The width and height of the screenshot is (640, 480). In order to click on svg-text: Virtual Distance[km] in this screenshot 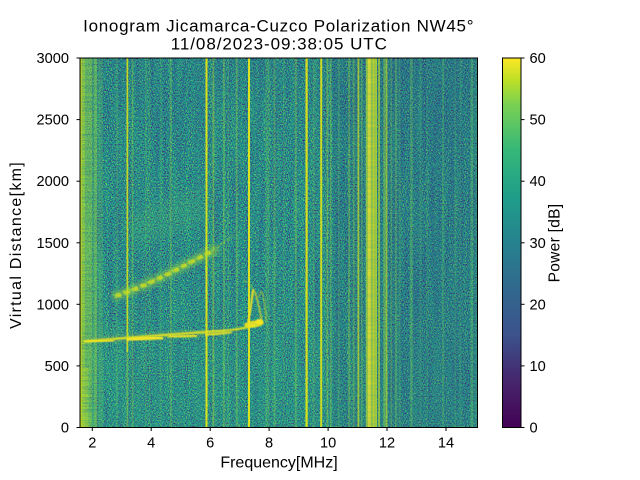, I will do `click(16, 245)`.